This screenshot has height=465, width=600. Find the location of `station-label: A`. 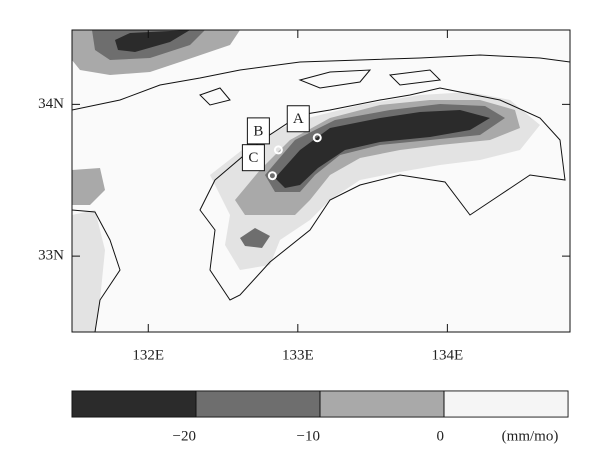

station-label: A is located at coordinates (298, 119).